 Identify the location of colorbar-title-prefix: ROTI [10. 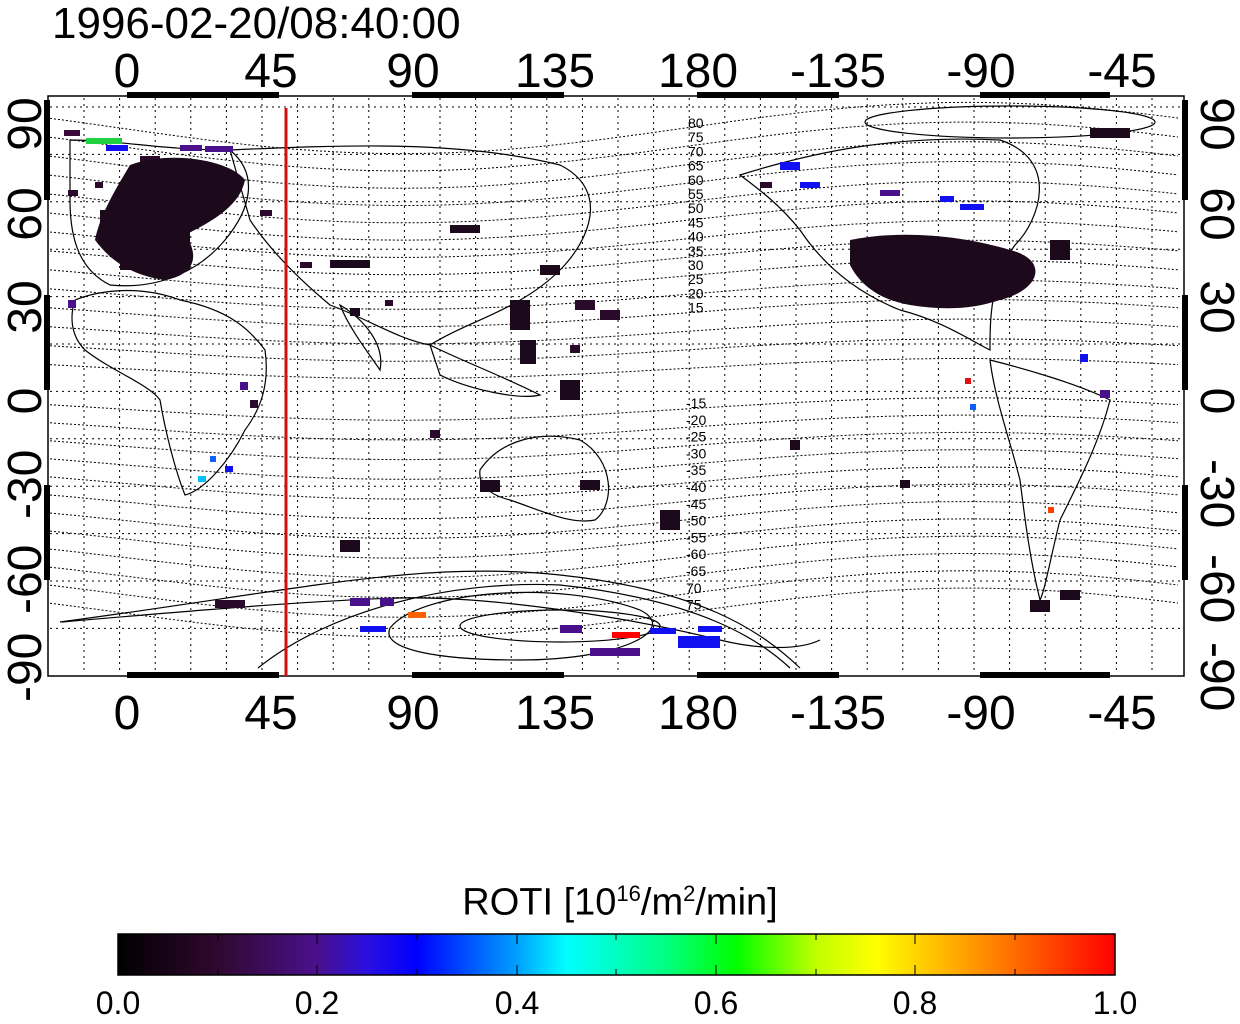
(539, 902).